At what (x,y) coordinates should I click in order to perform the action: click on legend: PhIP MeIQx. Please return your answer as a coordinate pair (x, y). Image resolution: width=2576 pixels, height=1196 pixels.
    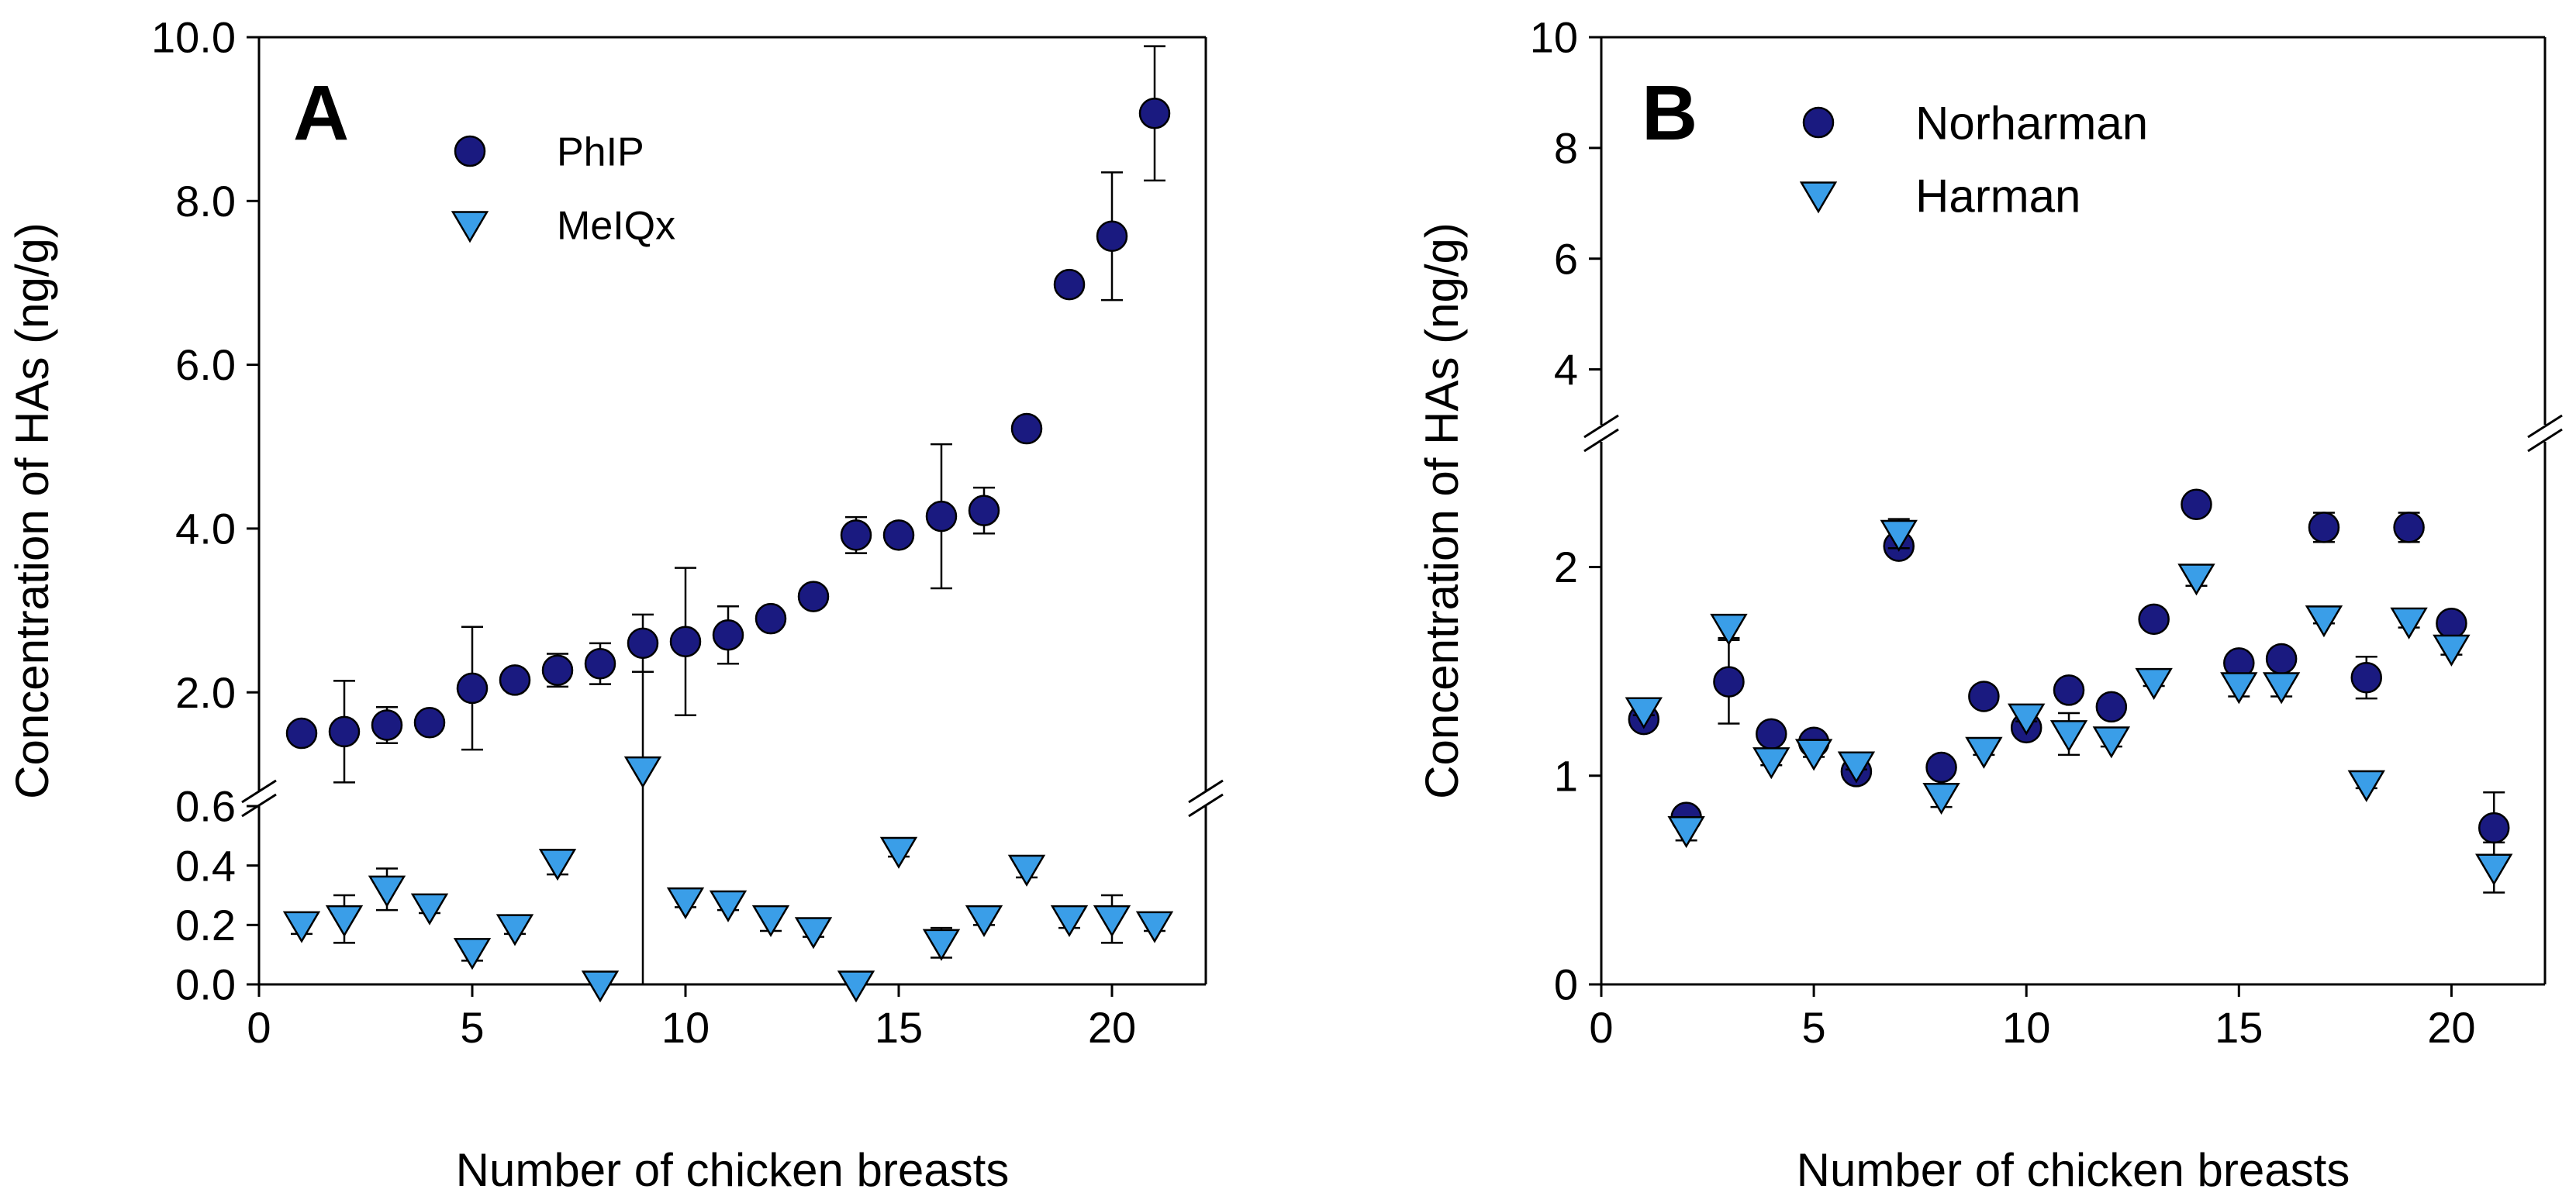
    Looking at the image, I should click on (563, 189).